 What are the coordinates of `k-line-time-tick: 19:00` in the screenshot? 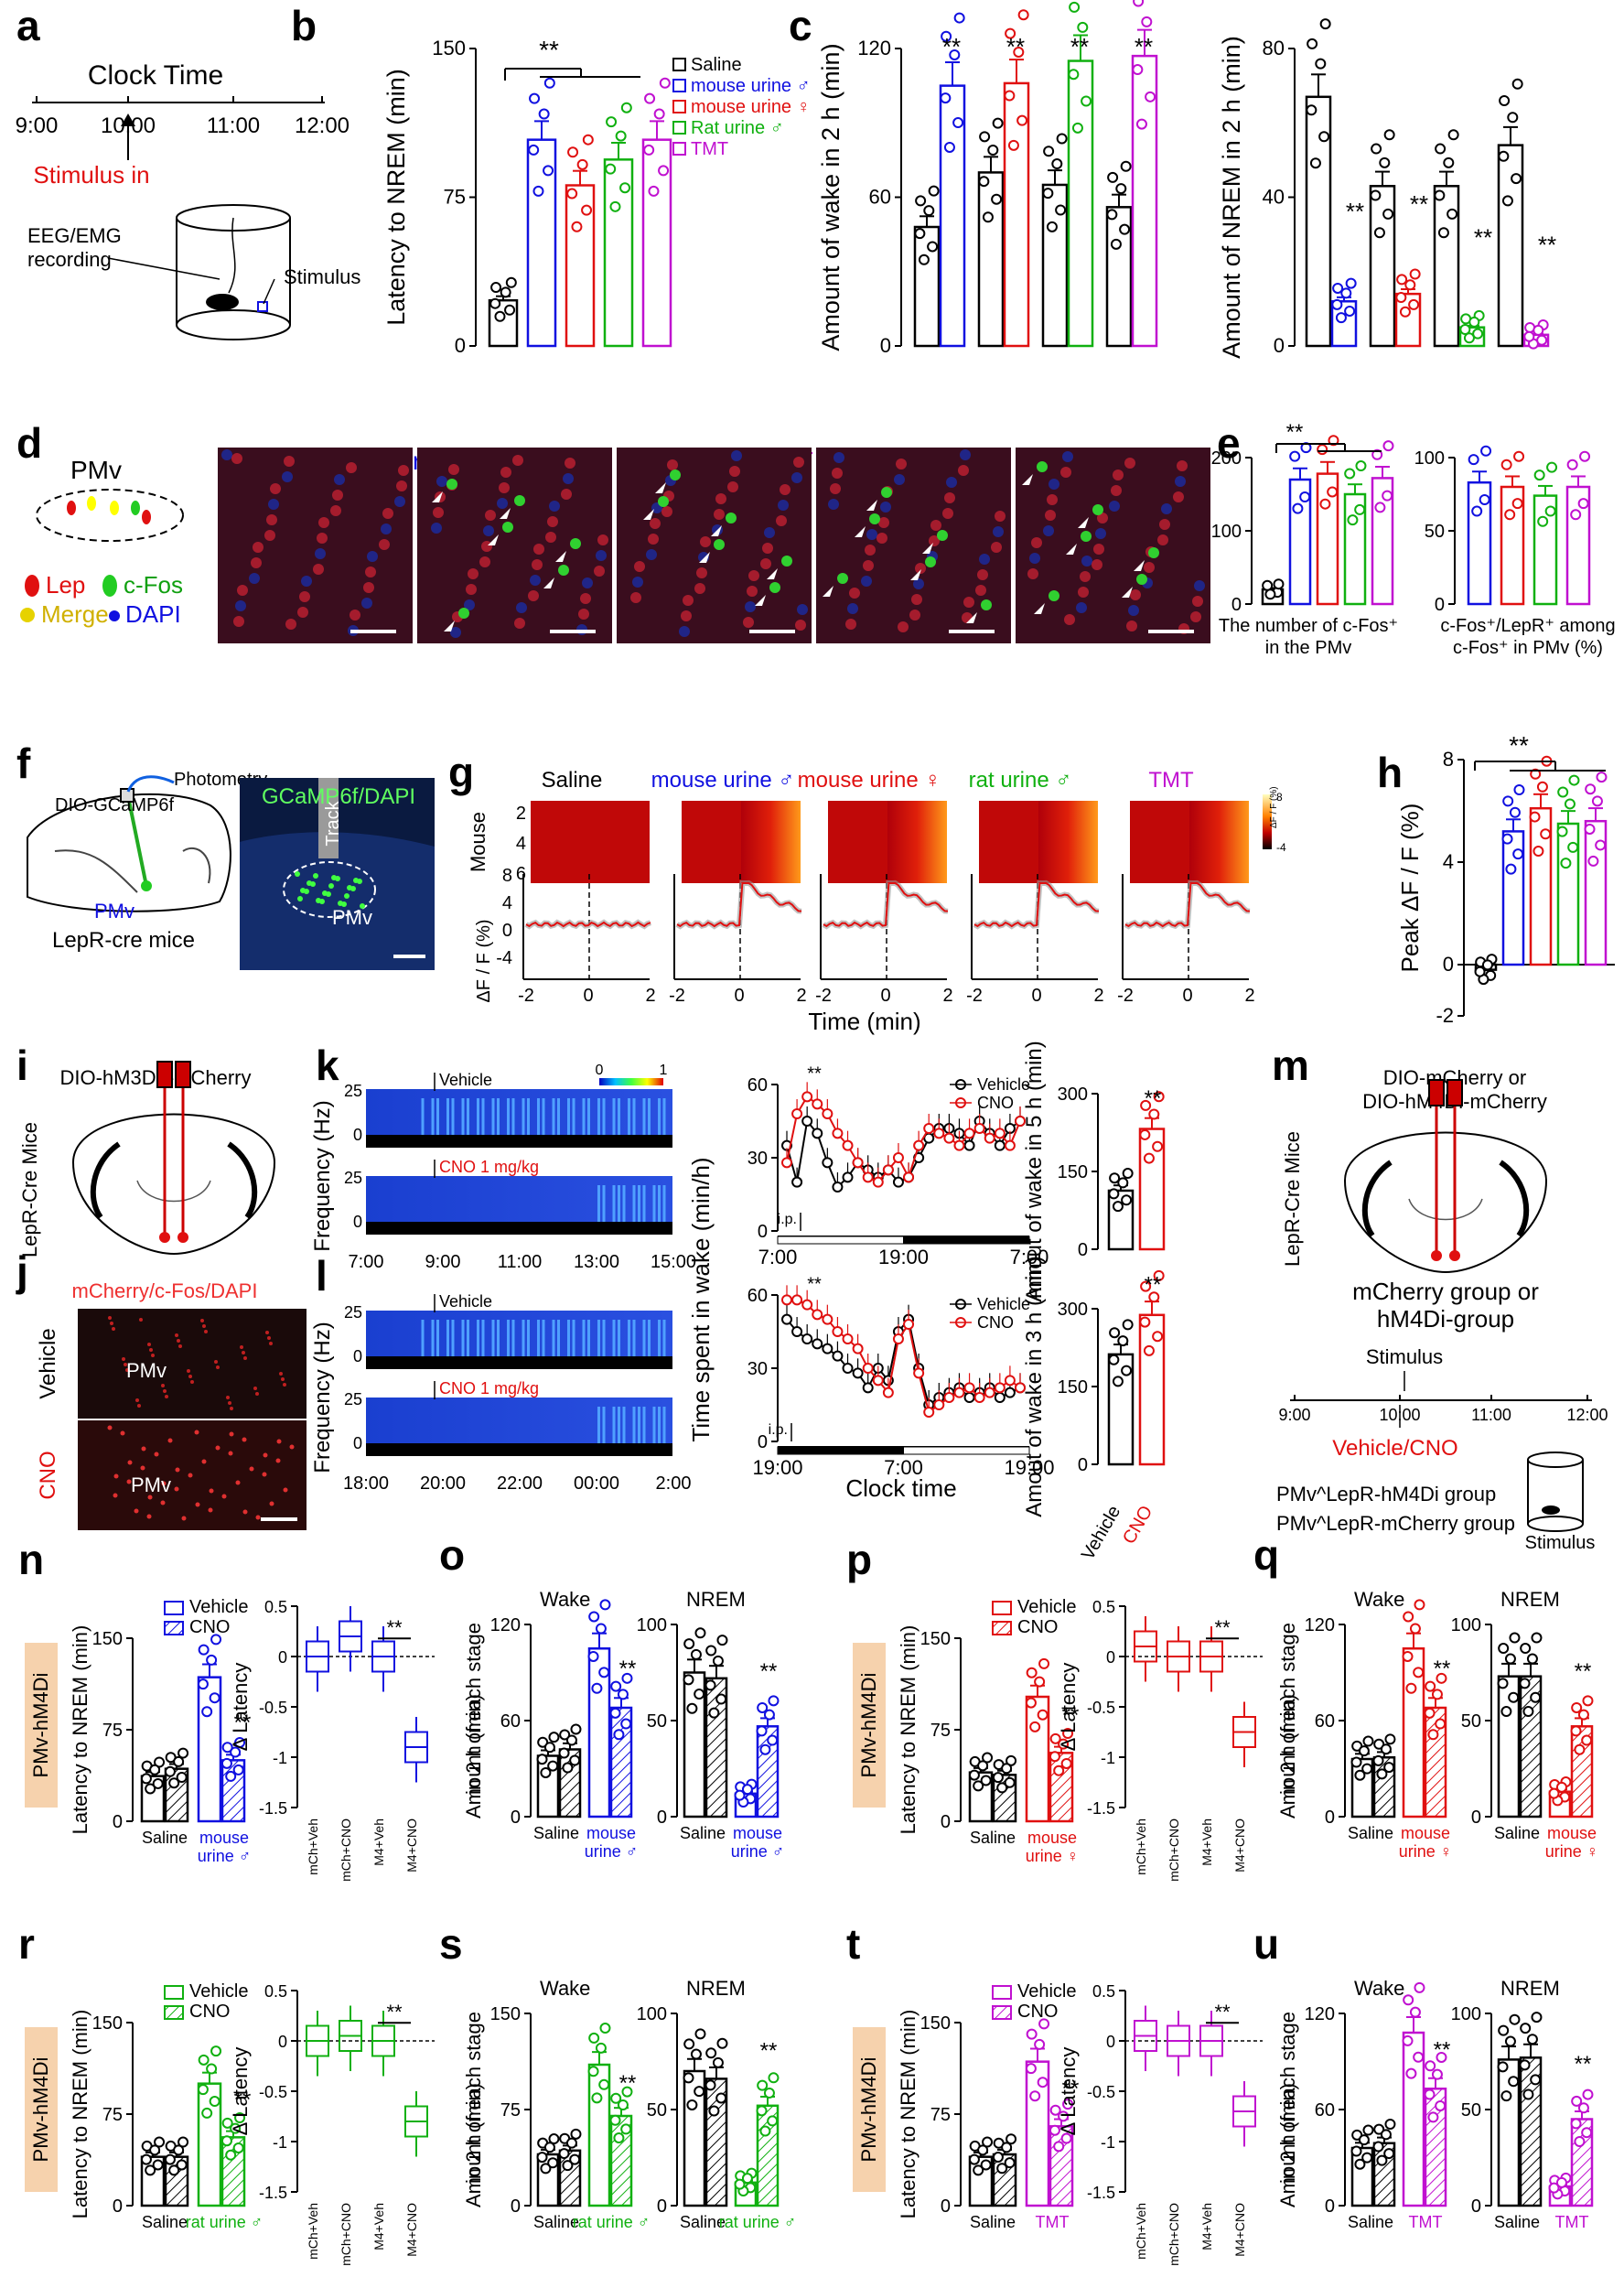 It's located at (903, 1257).